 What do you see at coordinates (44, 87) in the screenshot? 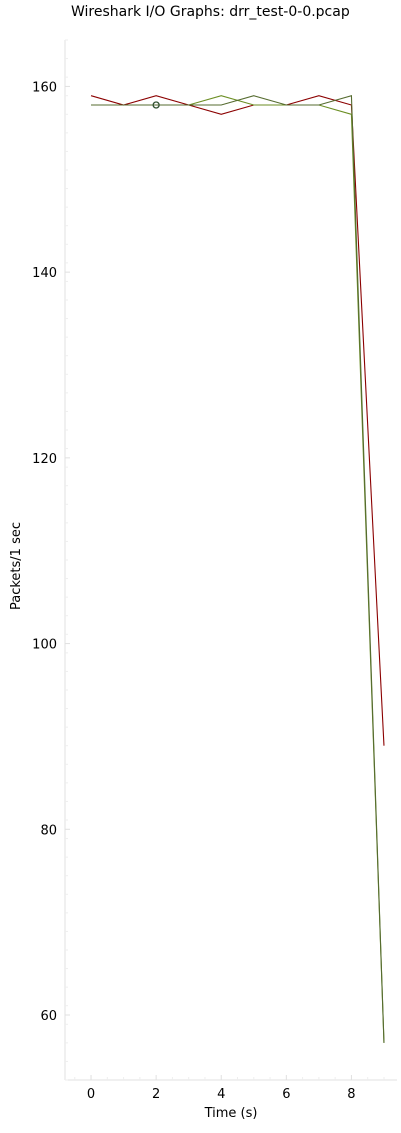
I see `y-tick-label: 160` at bounding box center [44, 87].